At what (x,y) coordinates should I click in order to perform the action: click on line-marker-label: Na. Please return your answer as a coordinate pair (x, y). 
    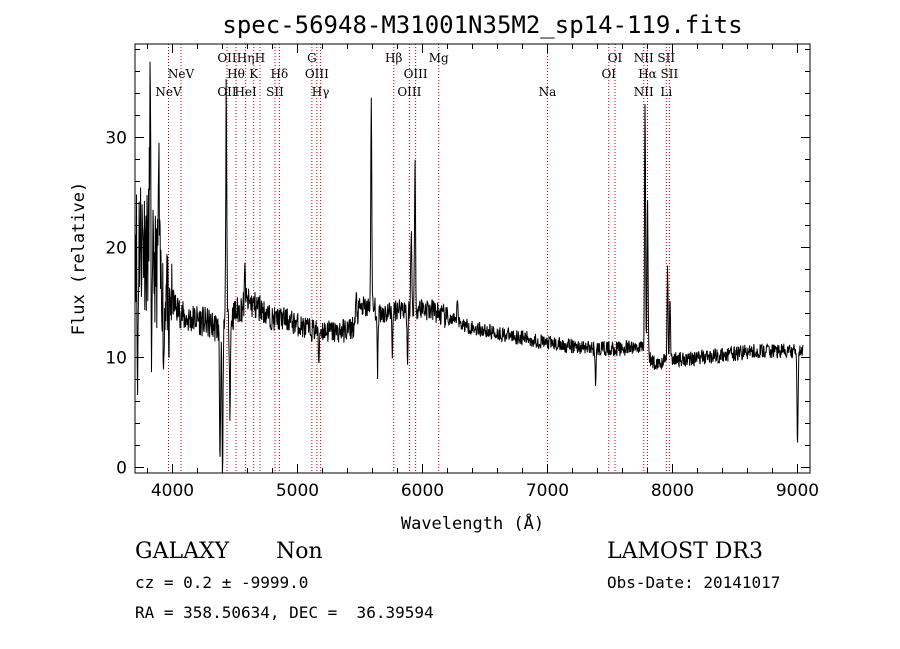
    Looking at the image, I should click on (548, 92).